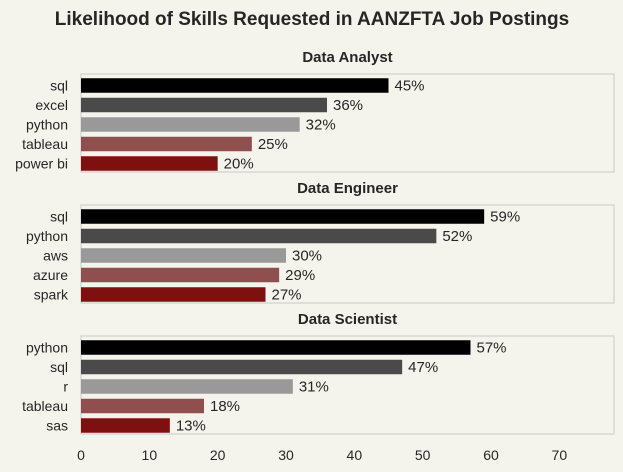 The image size is (623, 472). Describe the element at coordinates (505, 217) in the screenshot. I see `data-label: 59%` at that location.